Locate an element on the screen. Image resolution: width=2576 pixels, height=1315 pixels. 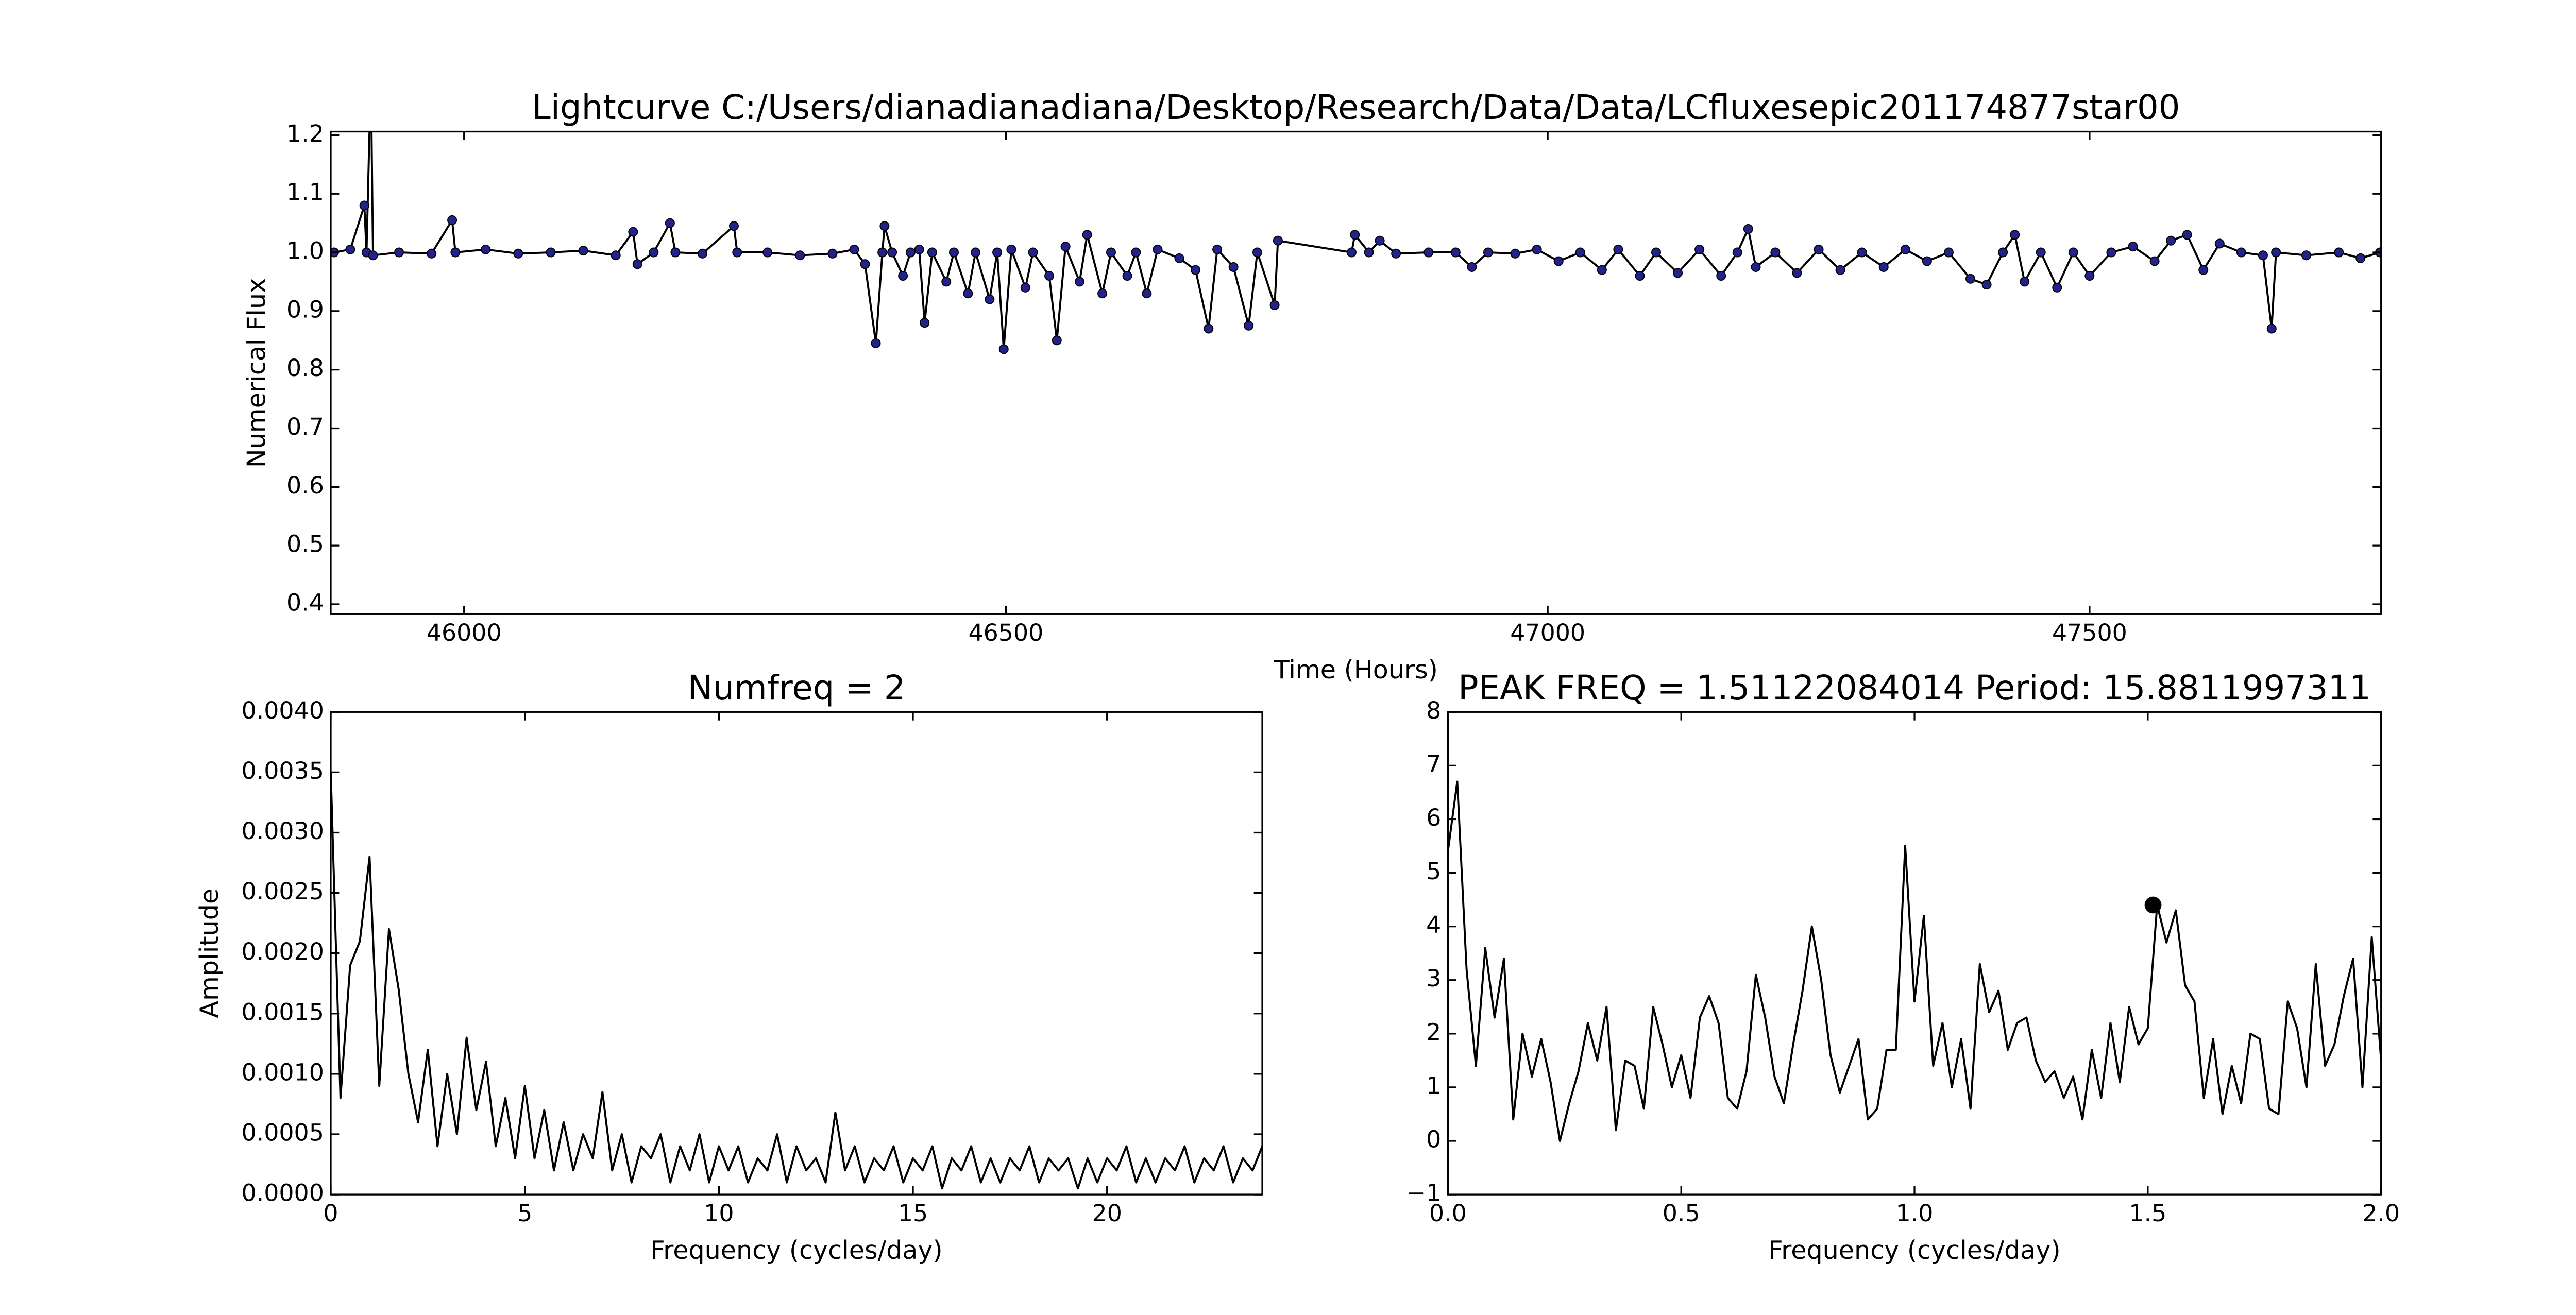
y-tick-label: 0.5 is located at coordinates (305, 544).